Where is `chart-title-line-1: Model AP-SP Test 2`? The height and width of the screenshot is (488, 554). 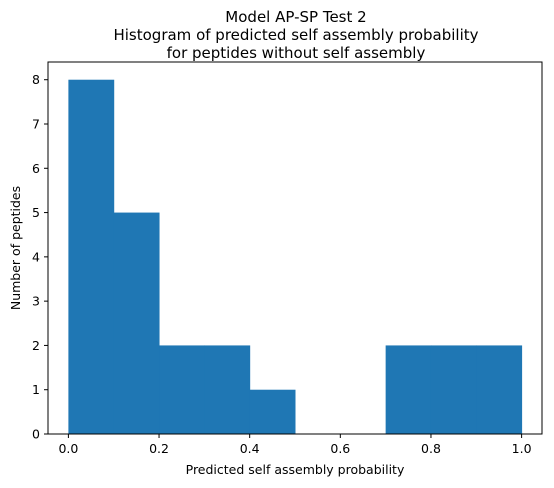
chart-title-line-1: Model AP-SP Test 2 is located at coordinates (295, 17).